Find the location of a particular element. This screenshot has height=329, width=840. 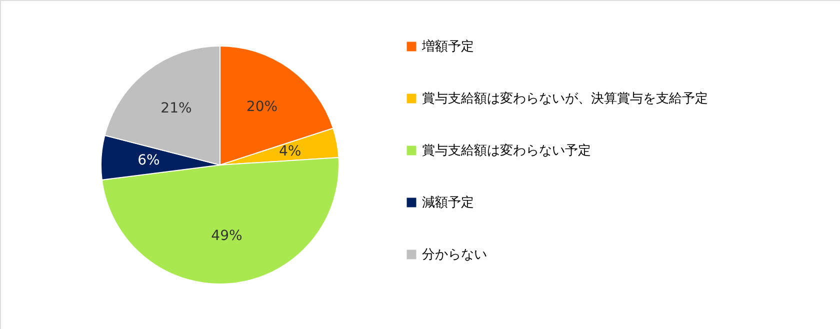

data-label: 4% is located at coordinates (290, 152).